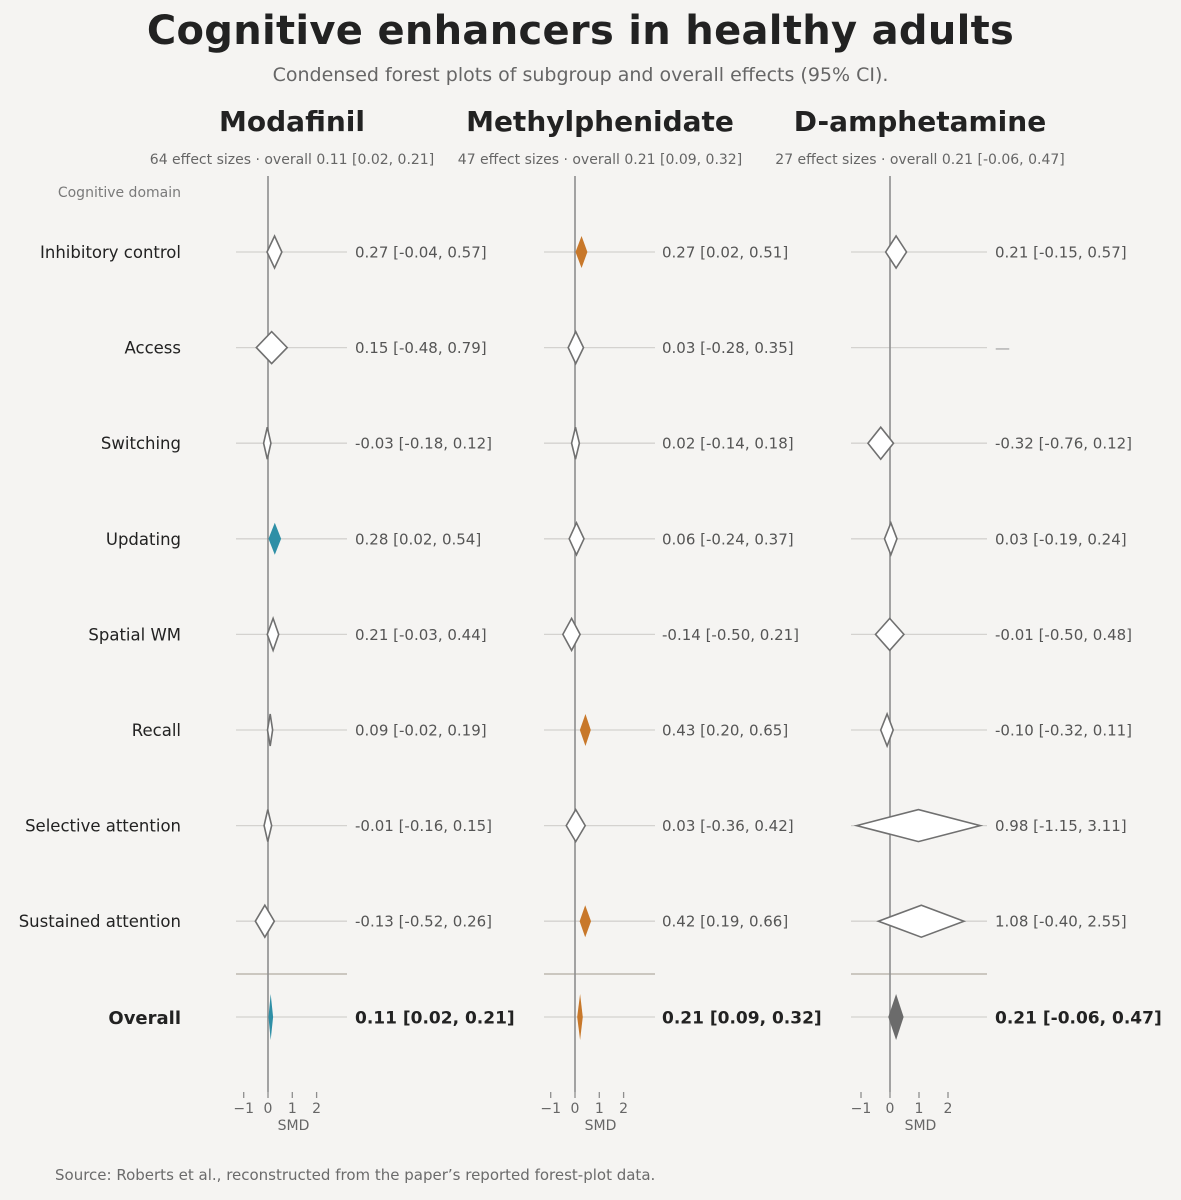 The height and width of the screenshot is (1200, 1181). Describe the element at coordinates (270, 730) in the screenshot. I see `modafinil-diamond-recall` at that location.